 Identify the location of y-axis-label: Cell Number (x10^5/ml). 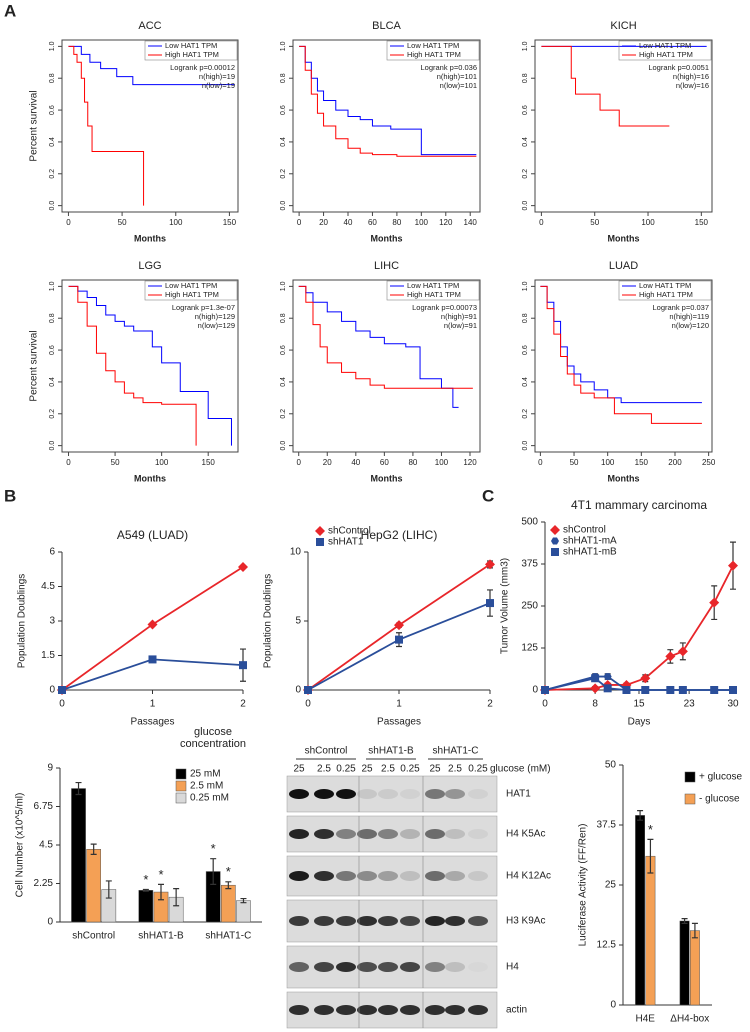
(20, 845).